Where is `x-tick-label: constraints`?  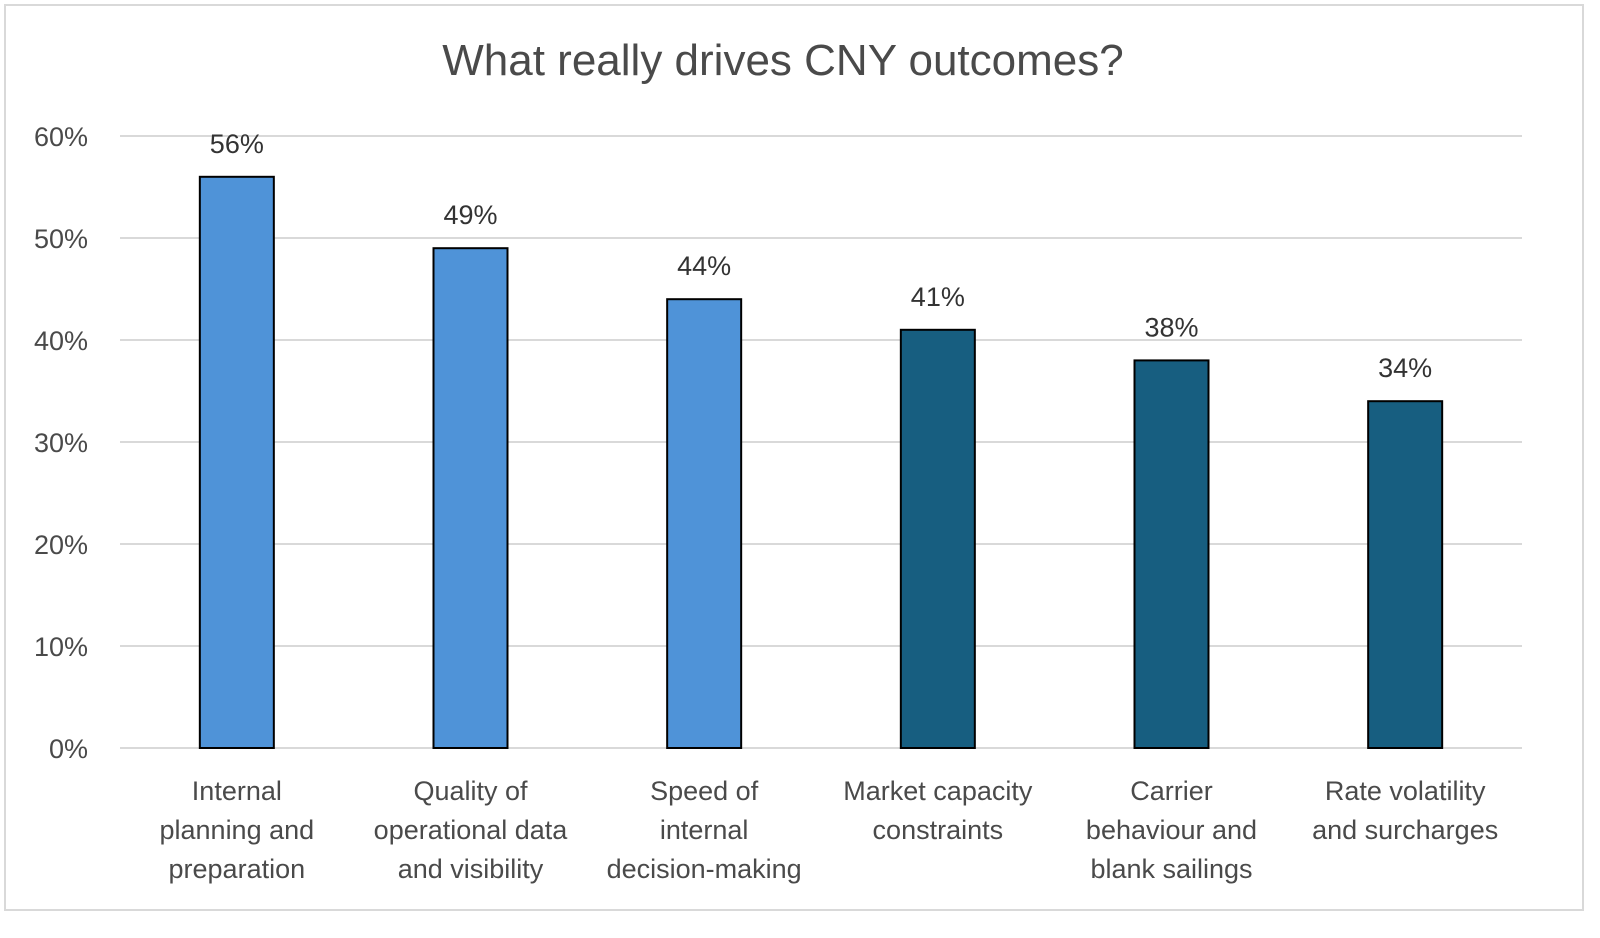
x-tick-label: constraints is located at coordinates (938, 830).